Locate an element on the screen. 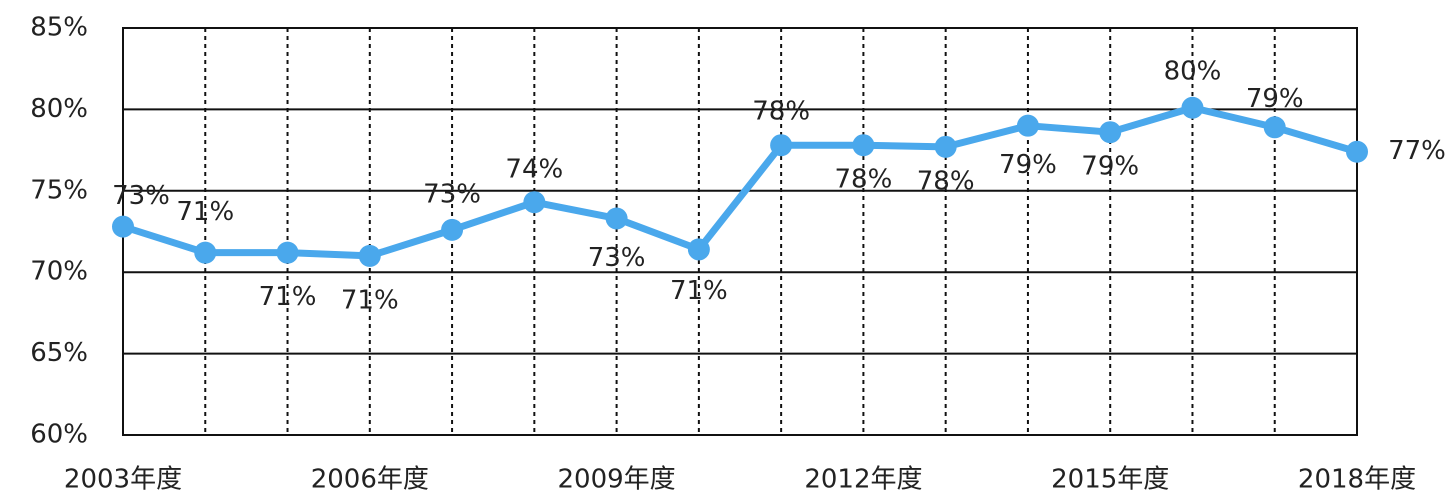  data-label: 80% is located at coordinates (1193, 71).